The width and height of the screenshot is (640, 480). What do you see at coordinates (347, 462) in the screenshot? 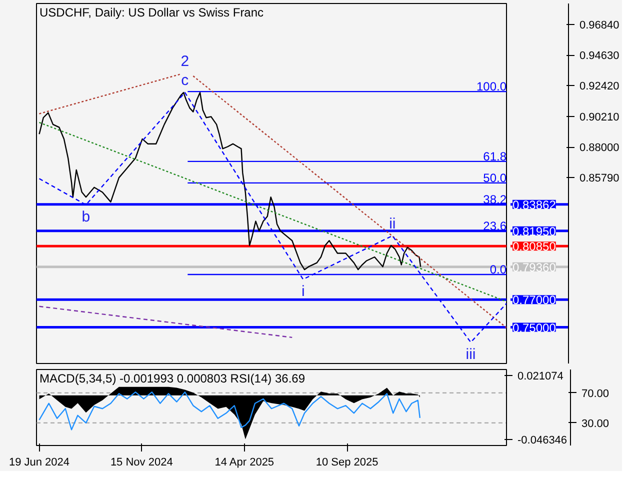
I see `x-tick-label: 10 Sep 2025` at bounding box center [347, 462].